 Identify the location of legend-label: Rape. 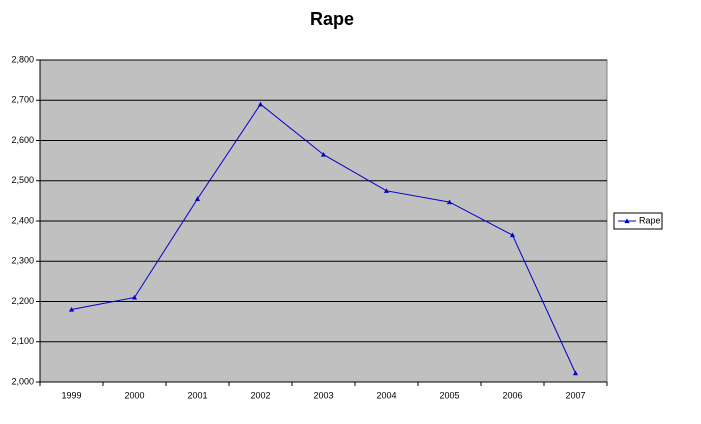
(650, 220).